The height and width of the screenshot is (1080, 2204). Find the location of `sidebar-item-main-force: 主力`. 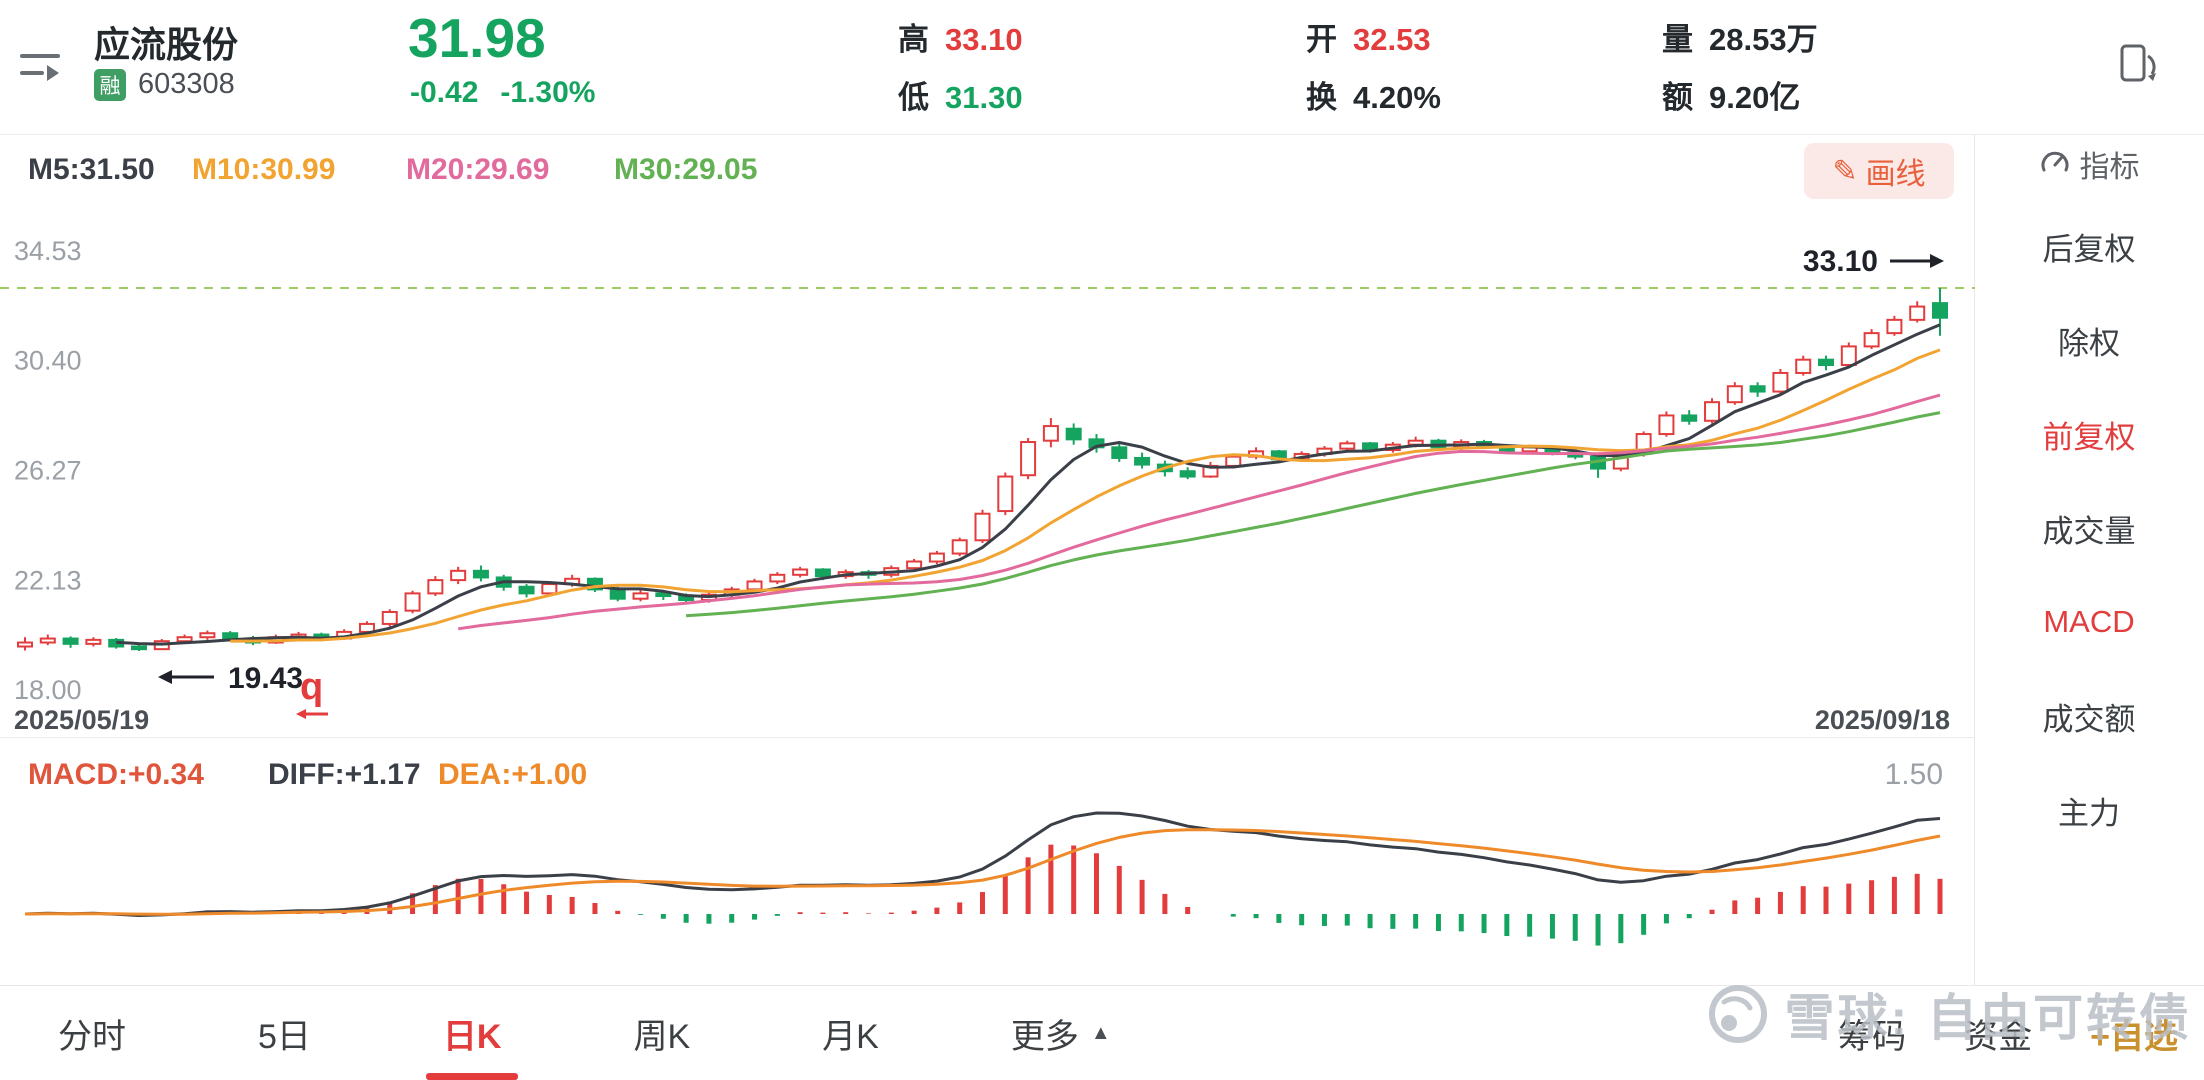

sidebar-item-main-force: 主力 is located at coordinates (2089, 813).